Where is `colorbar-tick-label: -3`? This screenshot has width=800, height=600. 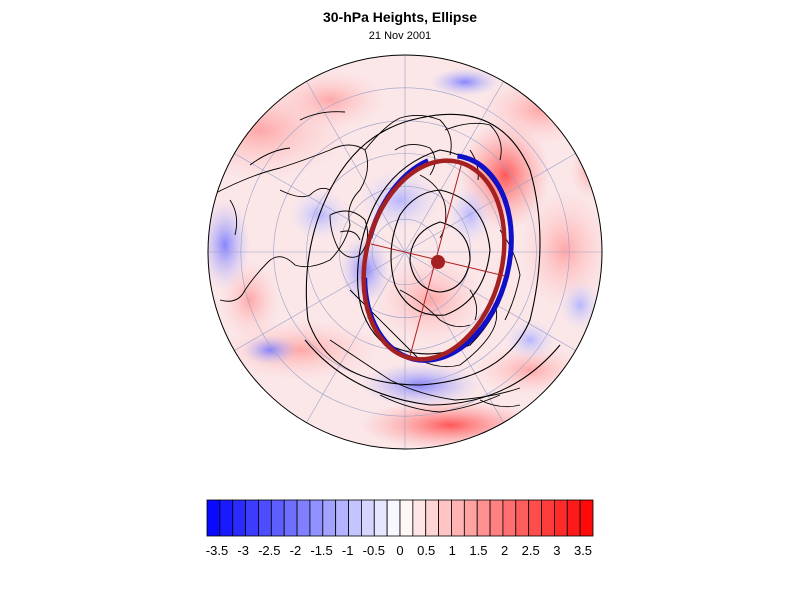 colorbar-tick-label: -3 is located at coordinates (243, 550).